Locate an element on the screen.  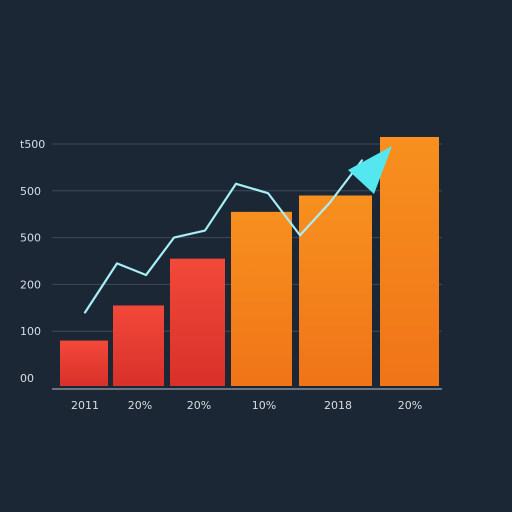
x-tick-label: 10% is located at coordinates (264, 405).